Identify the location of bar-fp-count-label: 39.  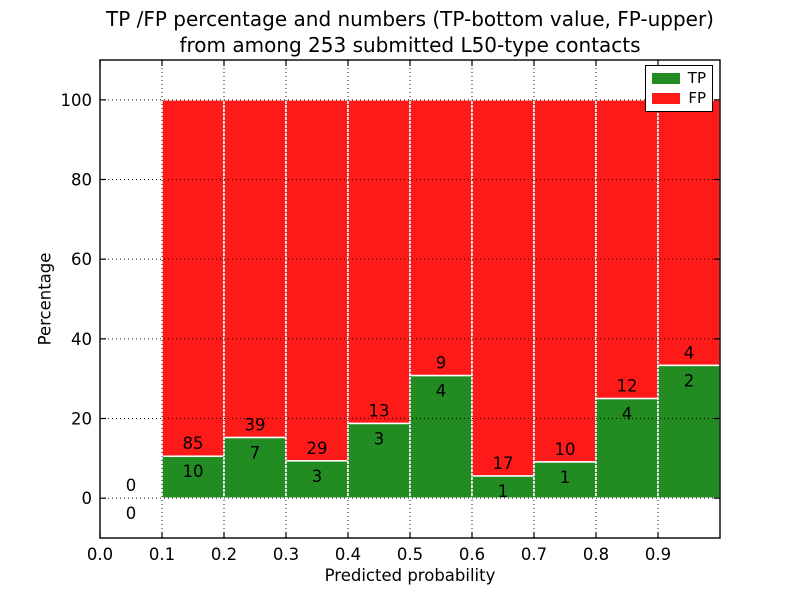
(255, 425).